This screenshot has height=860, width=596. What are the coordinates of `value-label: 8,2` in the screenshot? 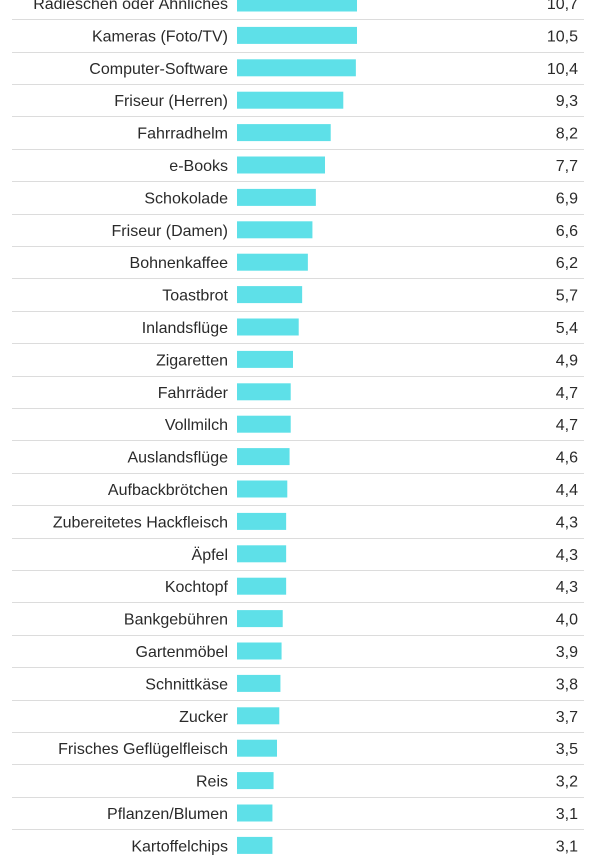 It's located at (567, 134).